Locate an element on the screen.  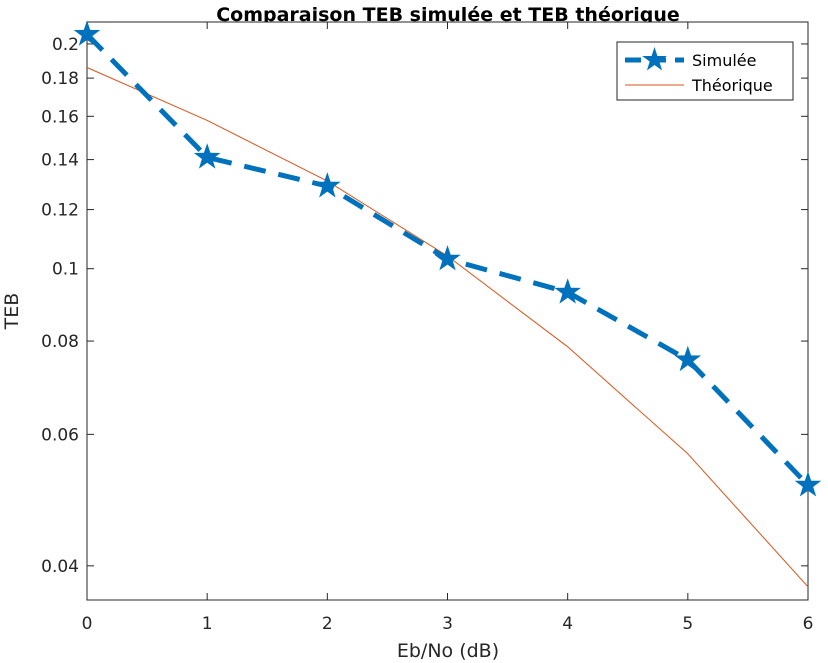
x-tick-label: 3 is located at coordinates (447, 624).